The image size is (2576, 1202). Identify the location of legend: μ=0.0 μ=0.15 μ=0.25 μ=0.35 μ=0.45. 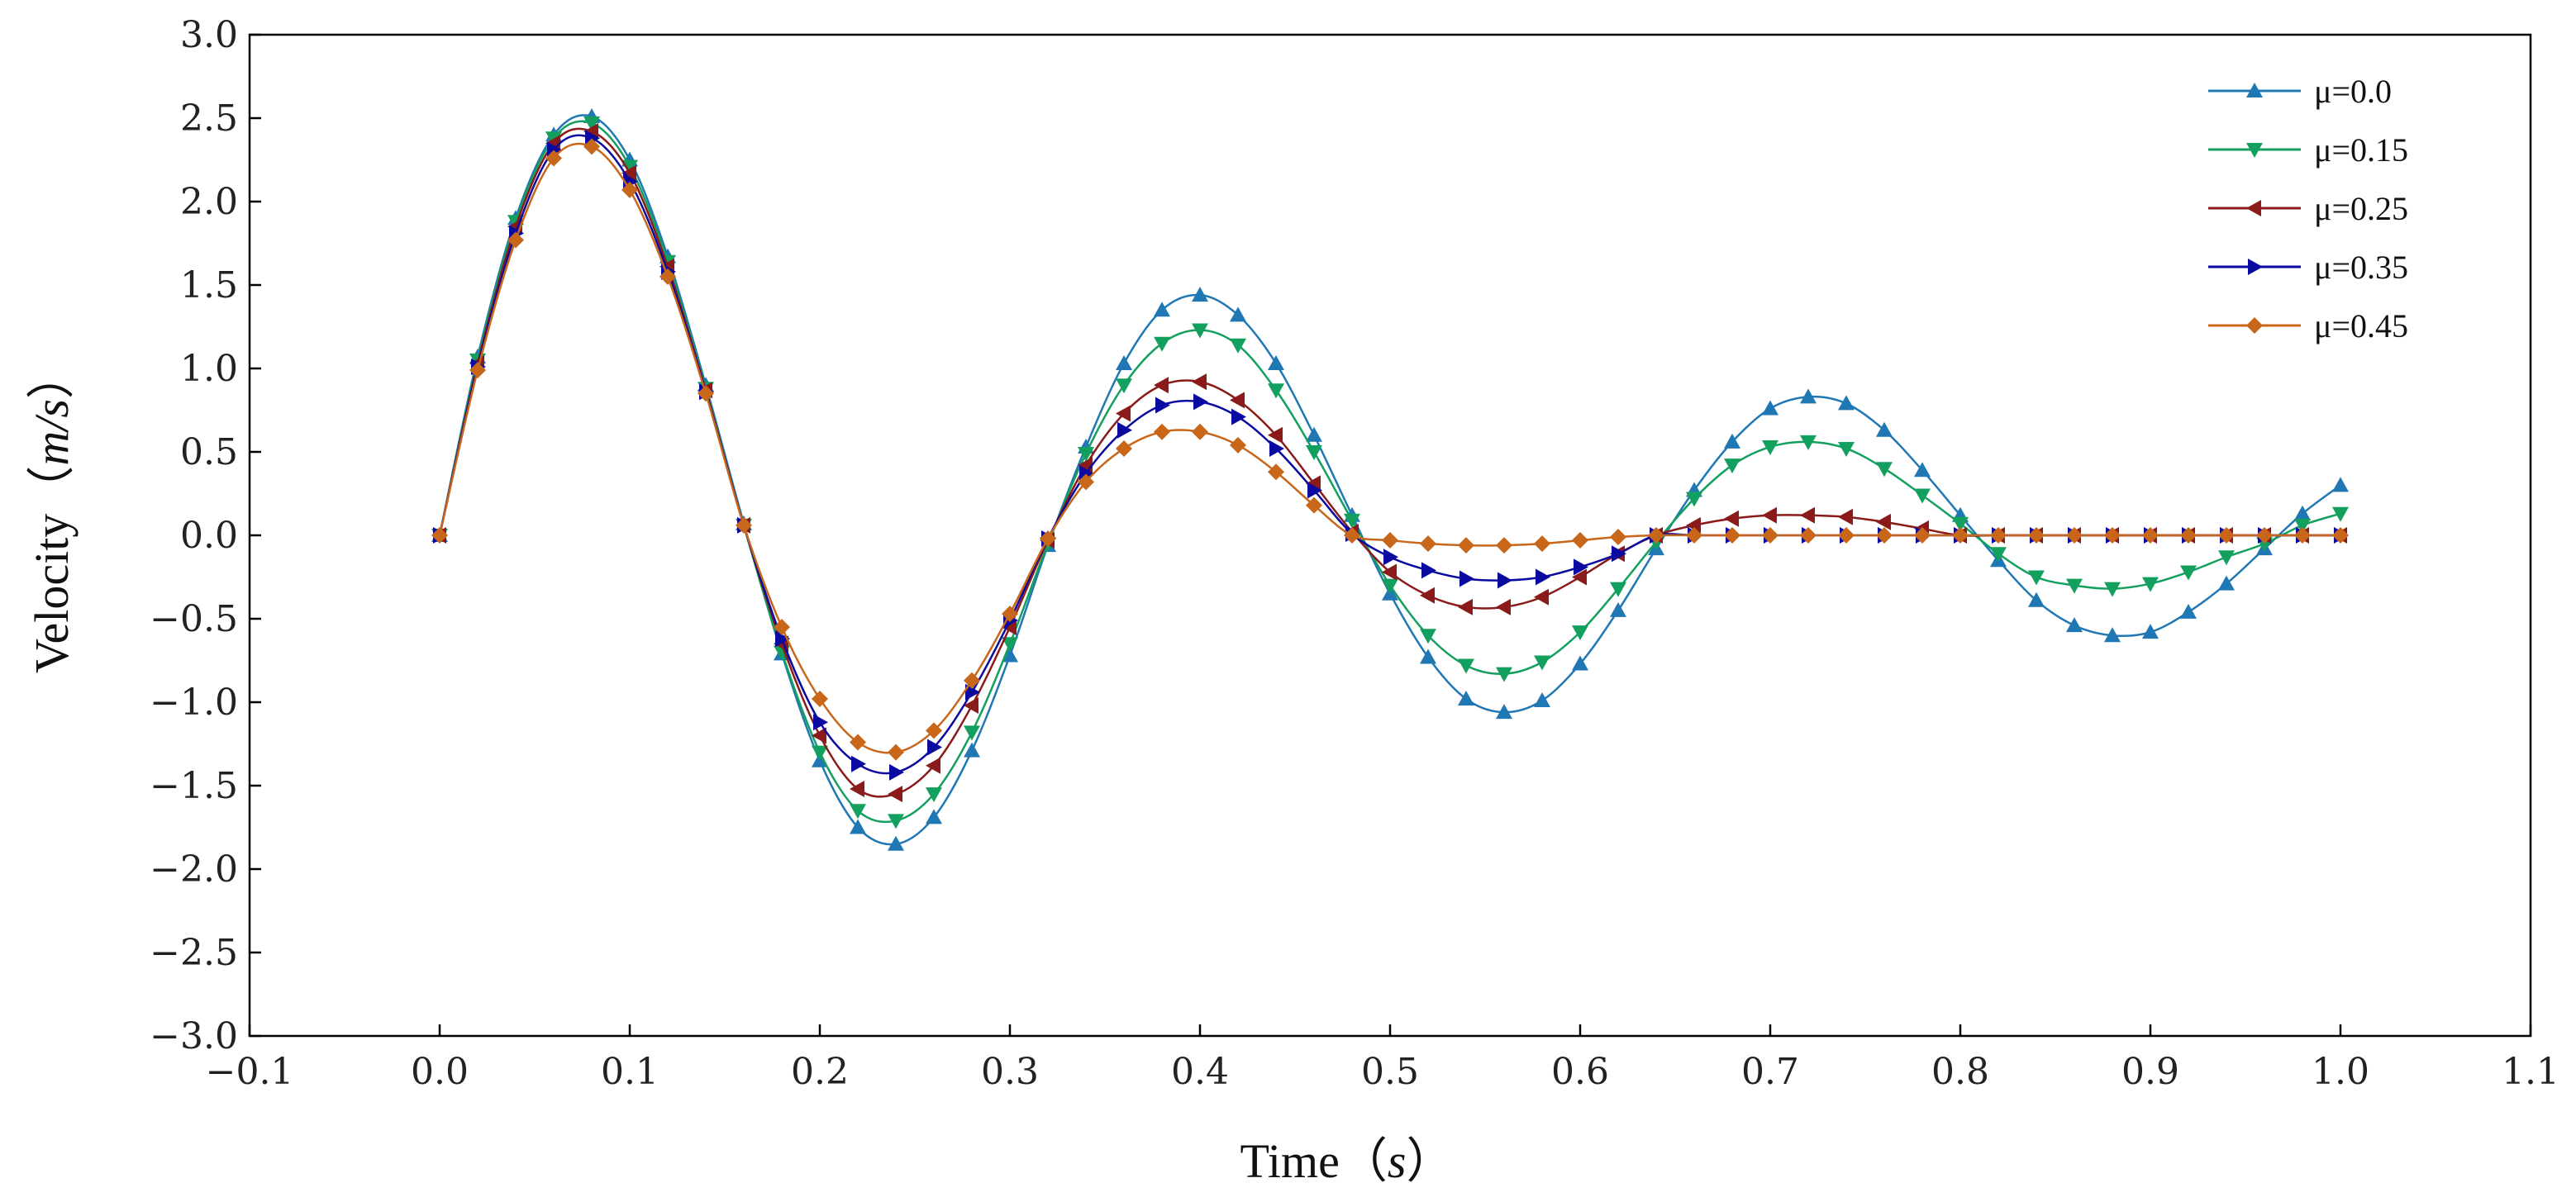
(2308, 208).